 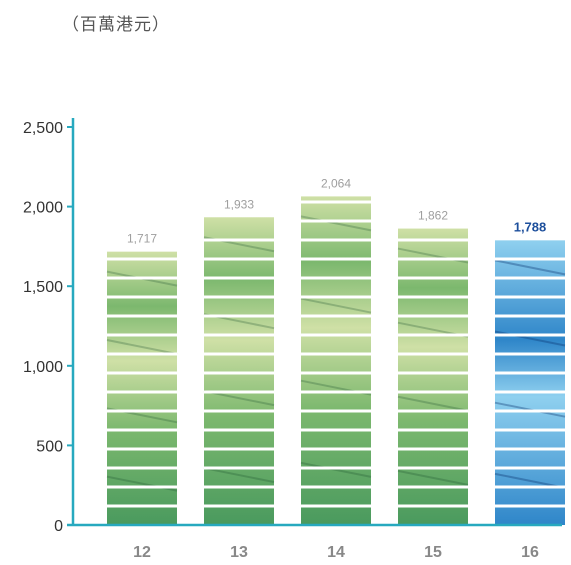 I want to click on y-tick-label: 1,500, so click(x=43, y=287).